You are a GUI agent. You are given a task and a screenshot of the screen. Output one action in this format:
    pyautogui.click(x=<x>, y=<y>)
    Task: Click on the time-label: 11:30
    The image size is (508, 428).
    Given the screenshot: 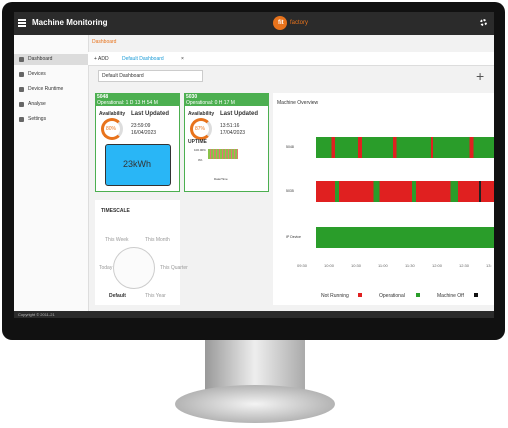 What is the action you would take?
    pyautogui.click(x=410, y=265)
    